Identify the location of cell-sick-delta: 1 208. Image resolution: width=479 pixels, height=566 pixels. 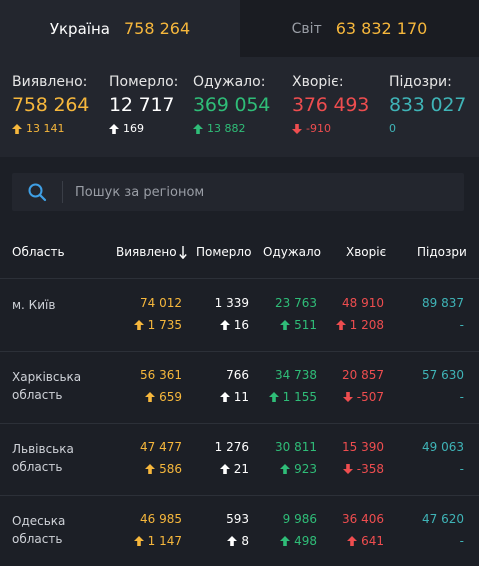
(359, 325).